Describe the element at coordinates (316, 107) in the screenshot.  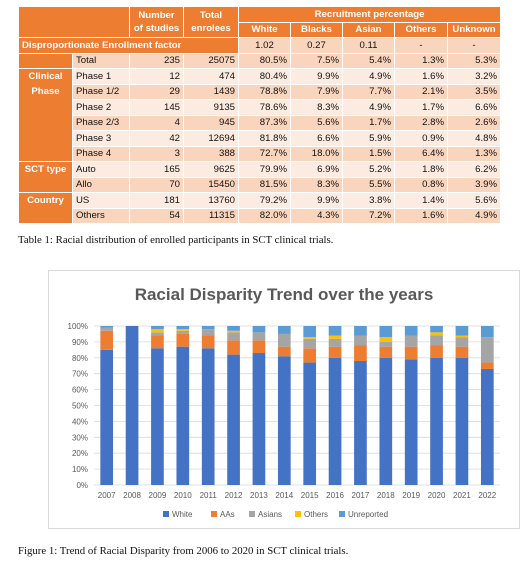
I see `row-percentage: 8.3%` at that location.